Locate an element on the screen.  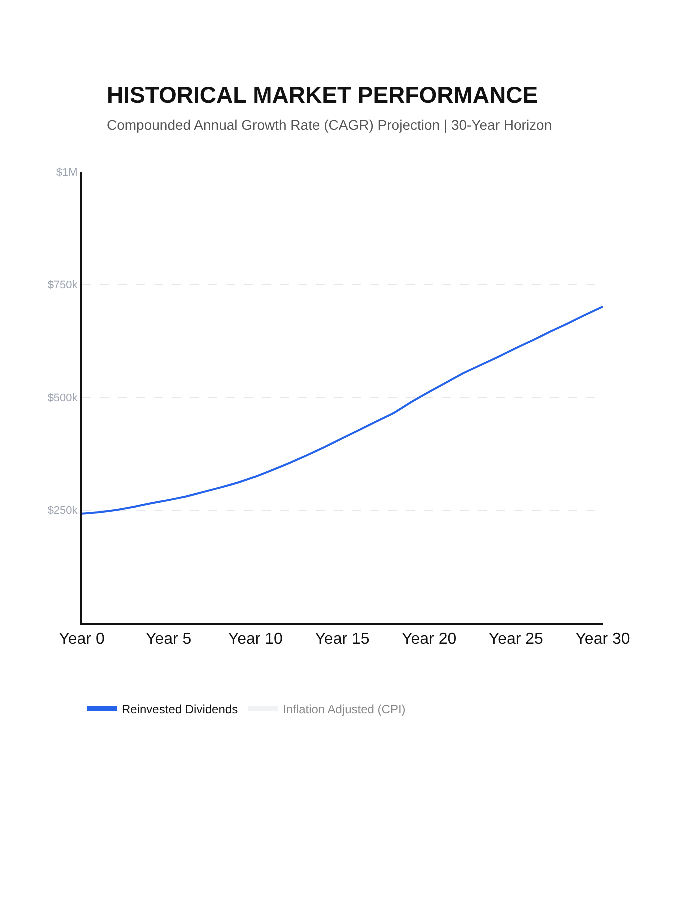
x-tick-label: Year 10 is located at coordinates (256, 639).